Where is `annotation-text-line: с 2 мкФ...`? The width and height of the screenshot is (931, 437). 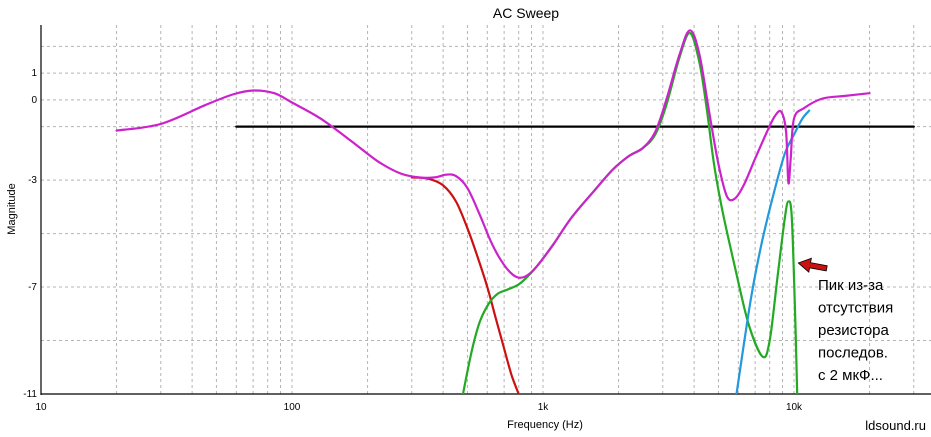 annotation-text-line: с 2 мкФ... is located at coordinates (850, 375).